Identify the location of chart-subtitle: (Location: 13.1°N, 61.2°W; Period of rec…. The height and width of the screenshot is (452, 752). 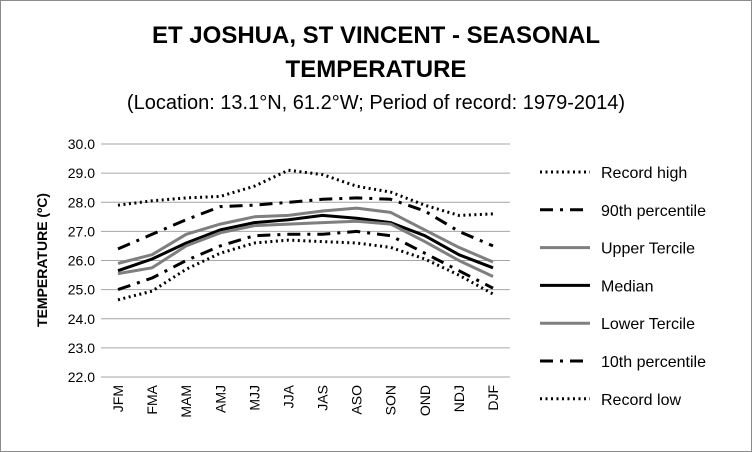
(376, 103).